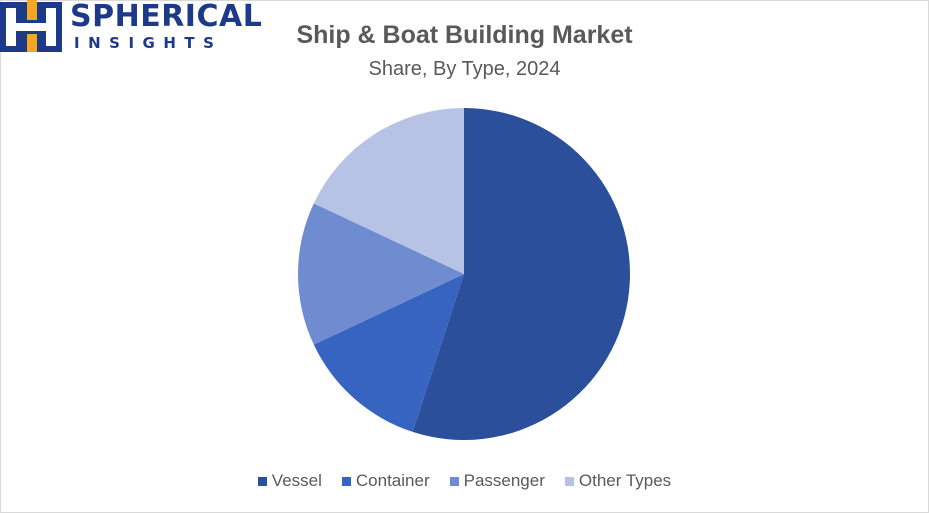 The width and height of the screenshot is (929, 513). What do you see at coordinates (388, 190) in the screenshot?
I see `pie-slice-other-types` at bounding box center [388, 190].